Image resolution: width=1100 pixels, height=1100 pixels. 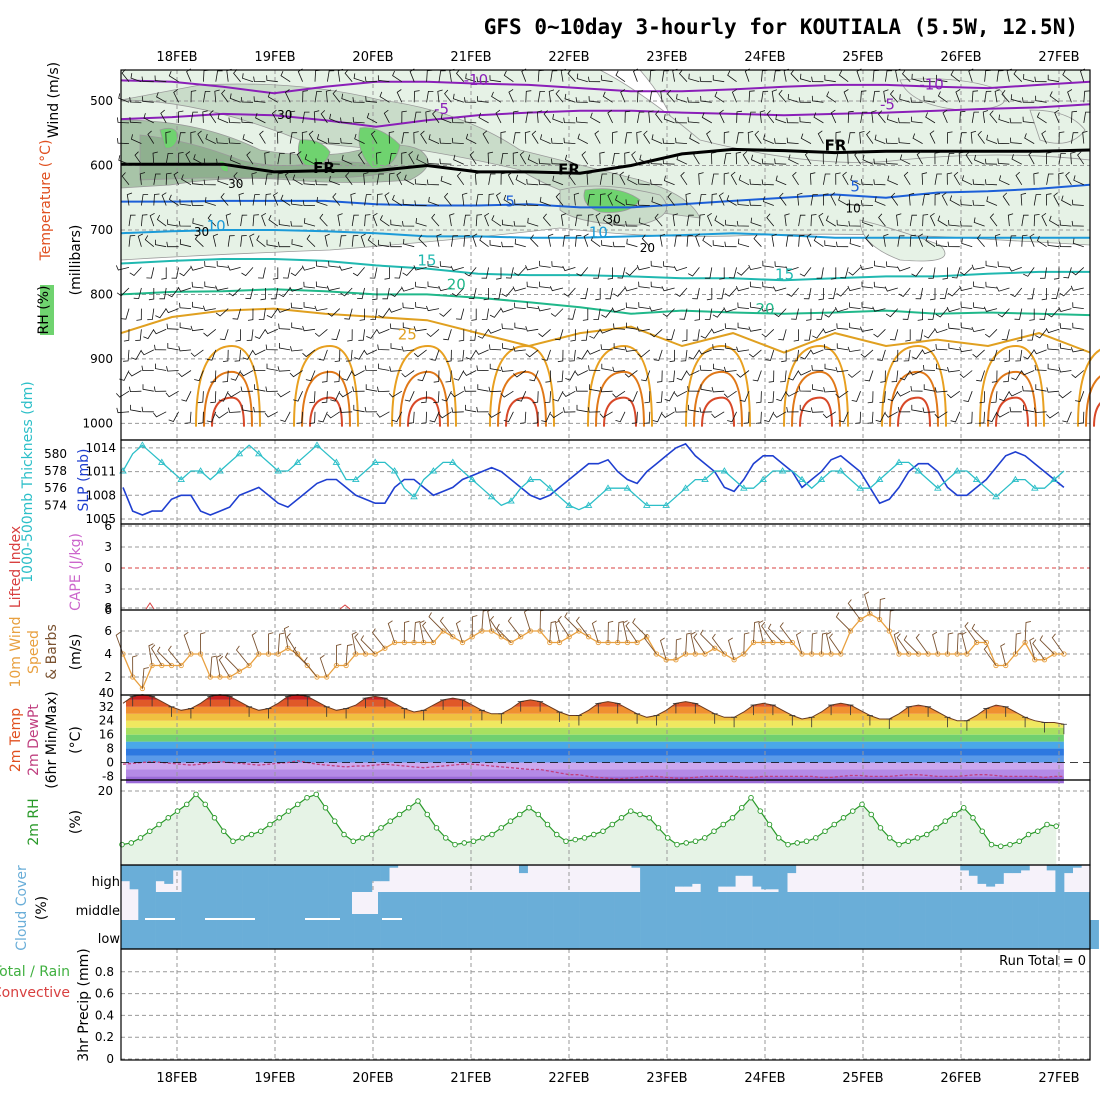 I want to click on temp-band, so click(x=595, y=766).